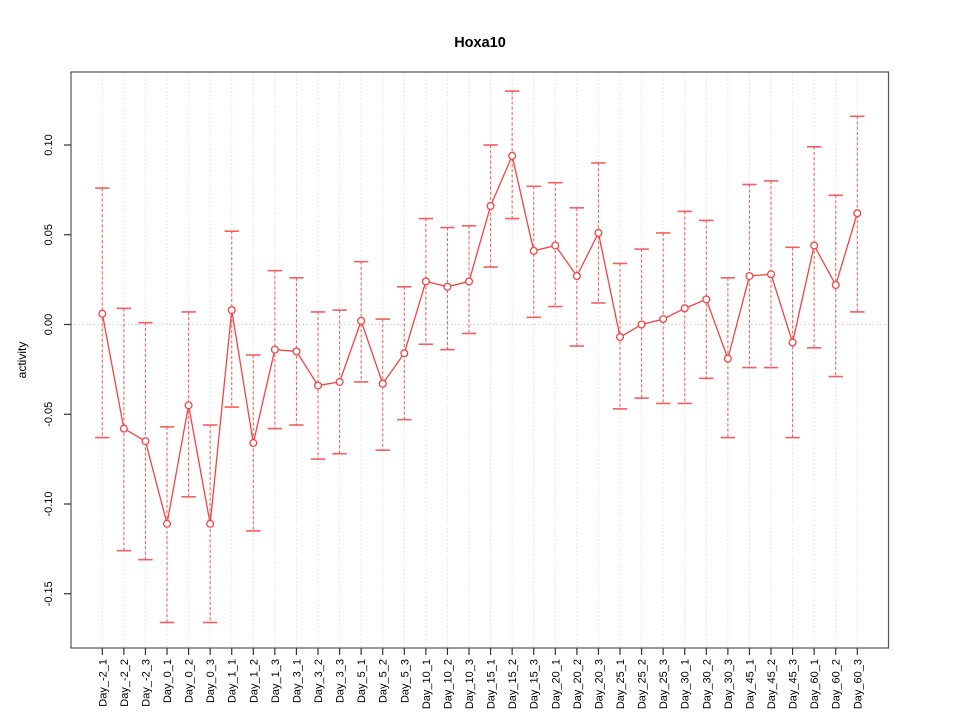 This screenshot has height=720, width=960. What do you see at coordinates (233, 681) in the screenshot?
I see `x-tick-label: Day_1_1` at bounding box center [233, 681].